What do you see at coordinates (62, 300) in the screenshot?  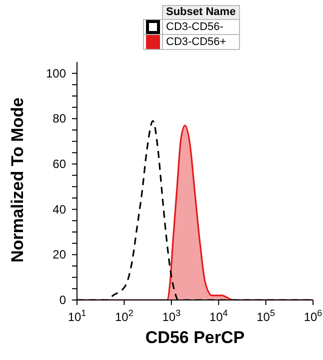 I see `y-tick-label: 0` at bounding box center [62, 300].